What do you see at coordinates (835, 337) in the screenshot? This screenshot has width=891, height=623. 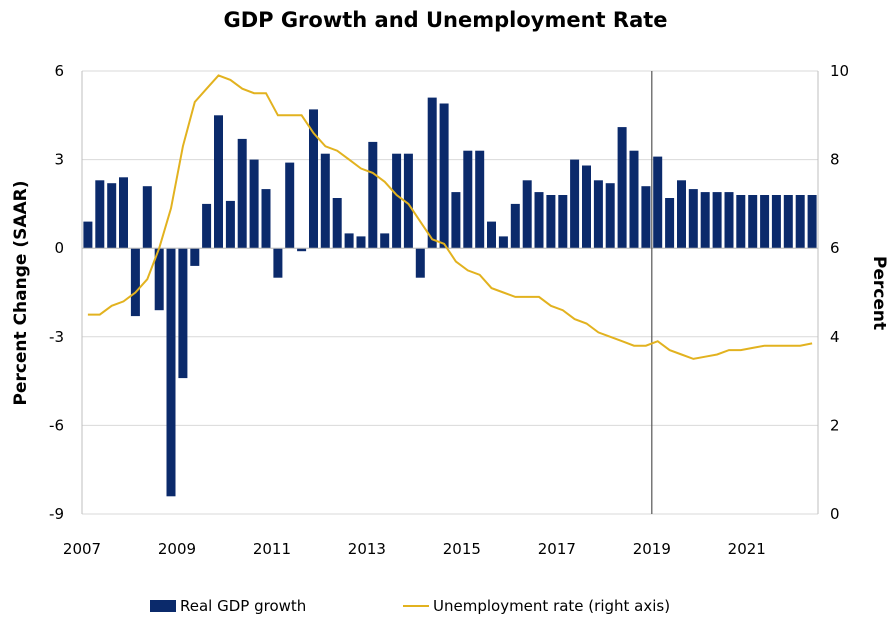 I see `y2-tick-label: 4` at bounding box center [835, 337].